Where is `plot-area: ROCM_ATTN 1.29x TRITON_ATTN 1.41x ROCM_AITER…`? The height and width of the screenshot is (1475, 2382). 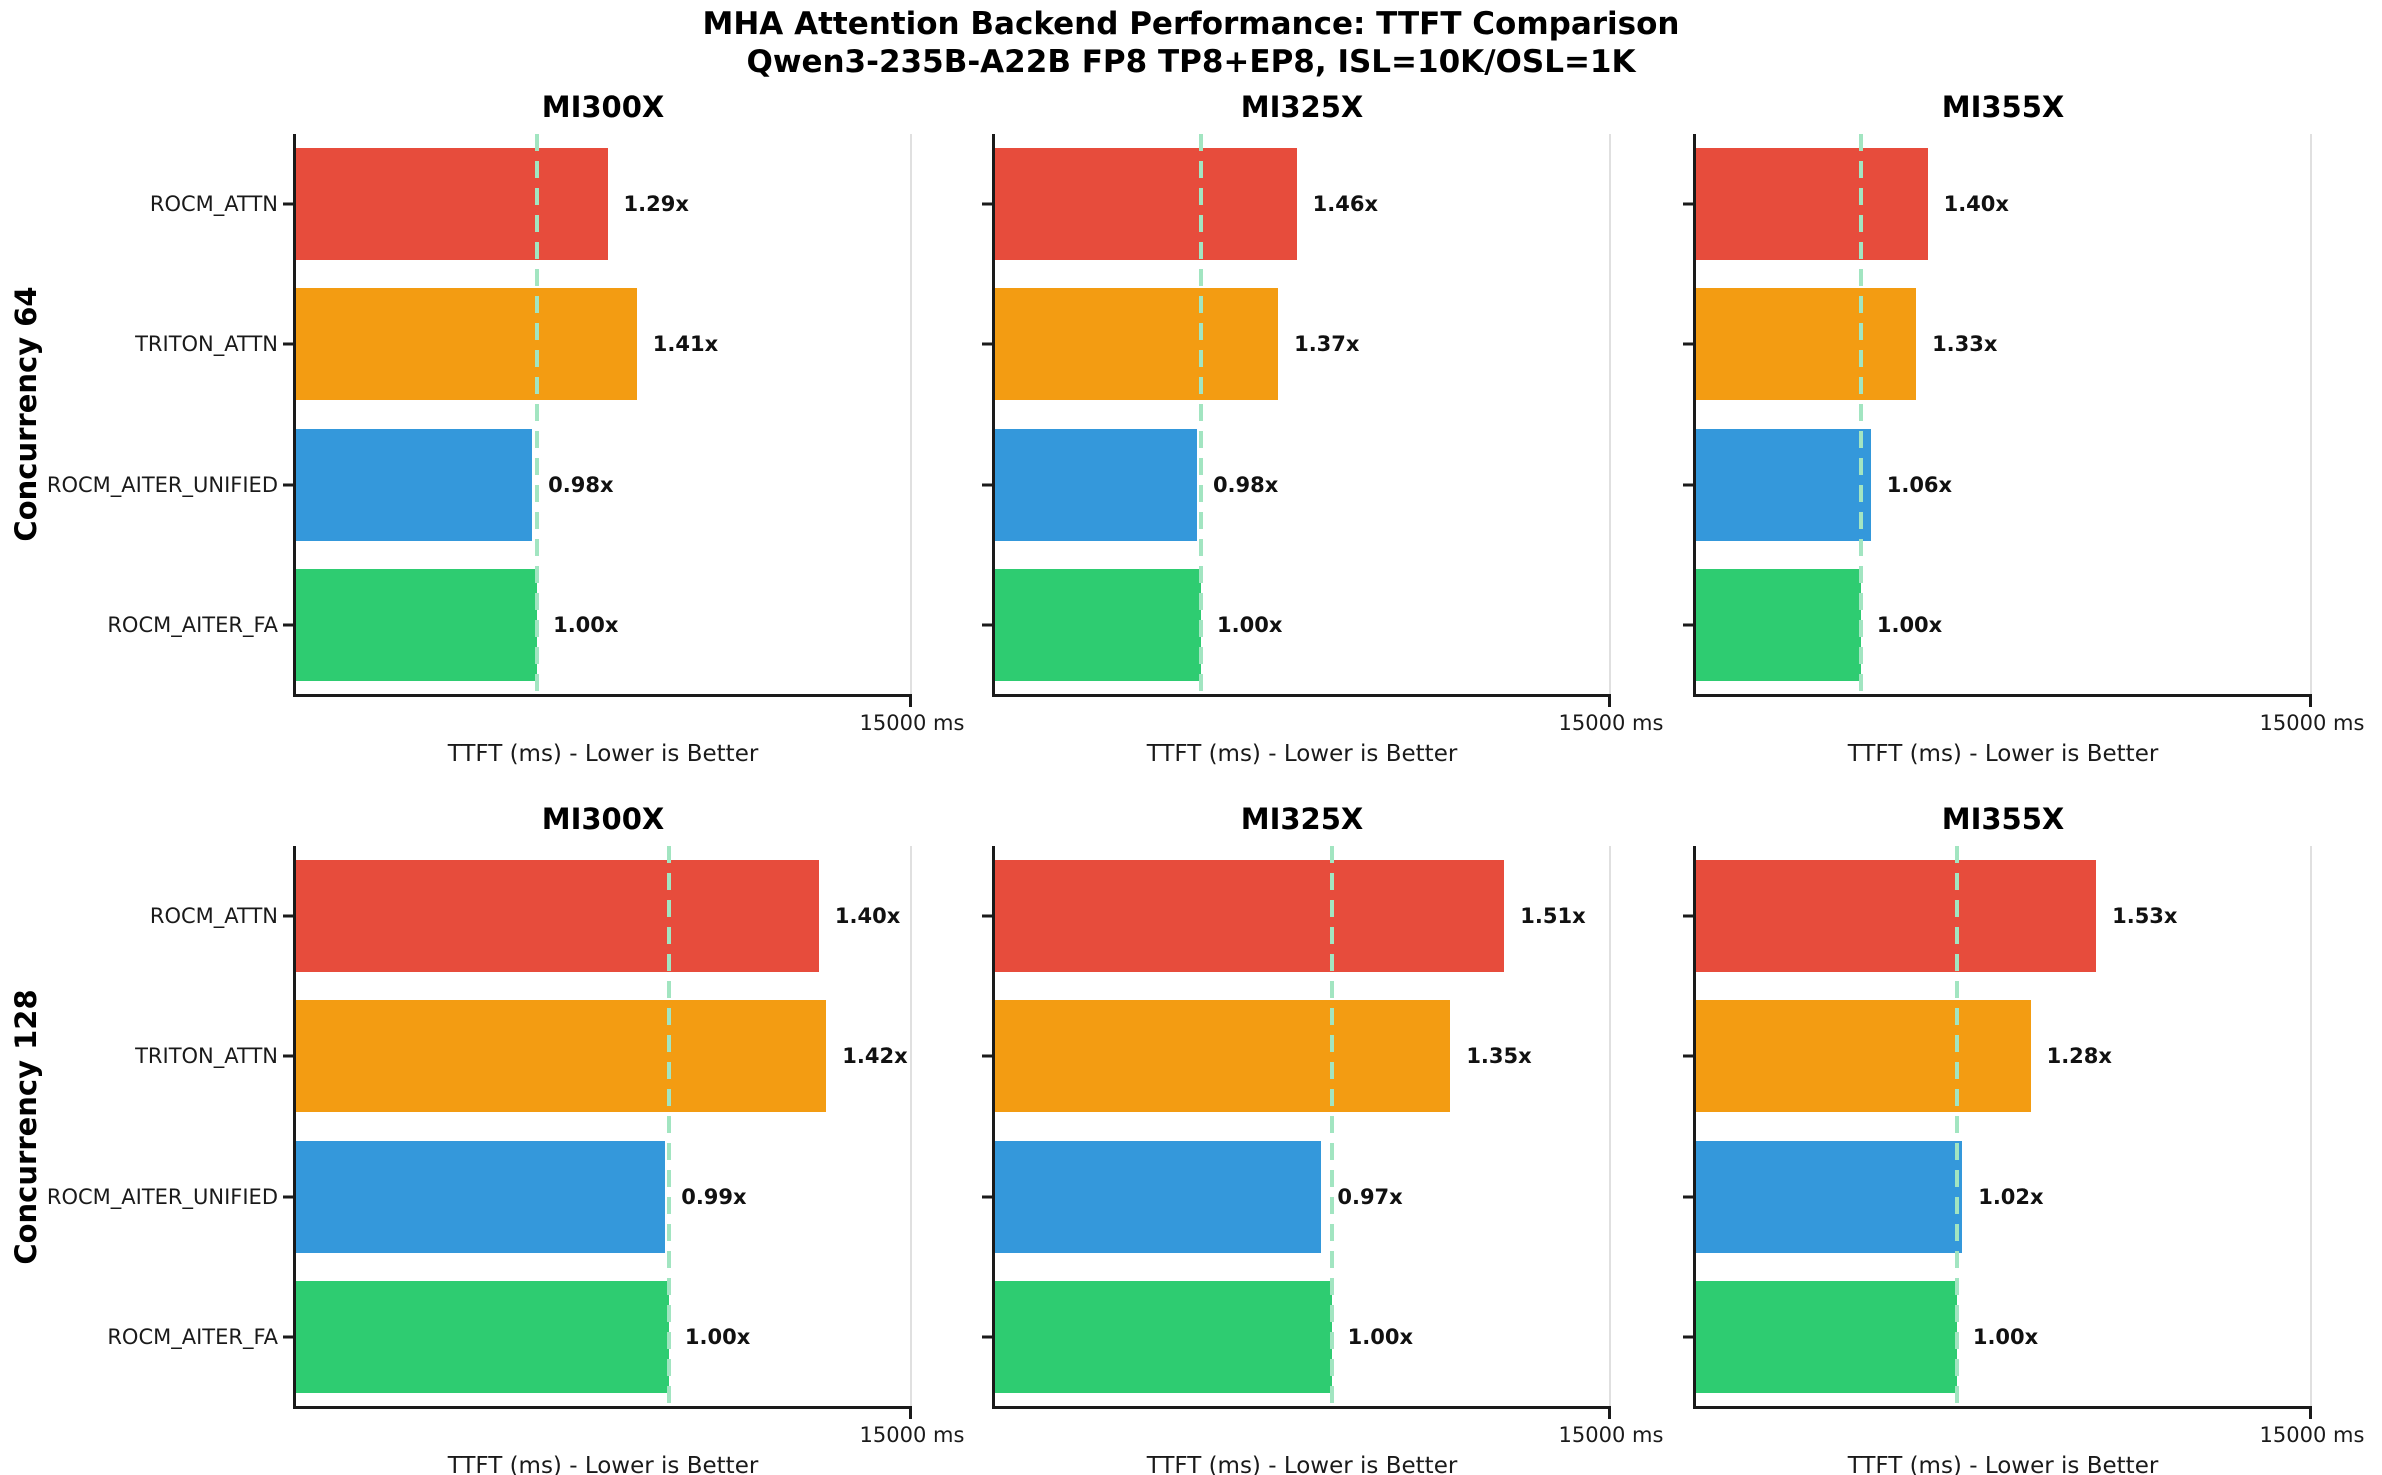
plot-area: ROCM_ATTN 1.29x TRITON_ATTN 1.41x ROCM_AITER… is located at coordinates (479, 420).